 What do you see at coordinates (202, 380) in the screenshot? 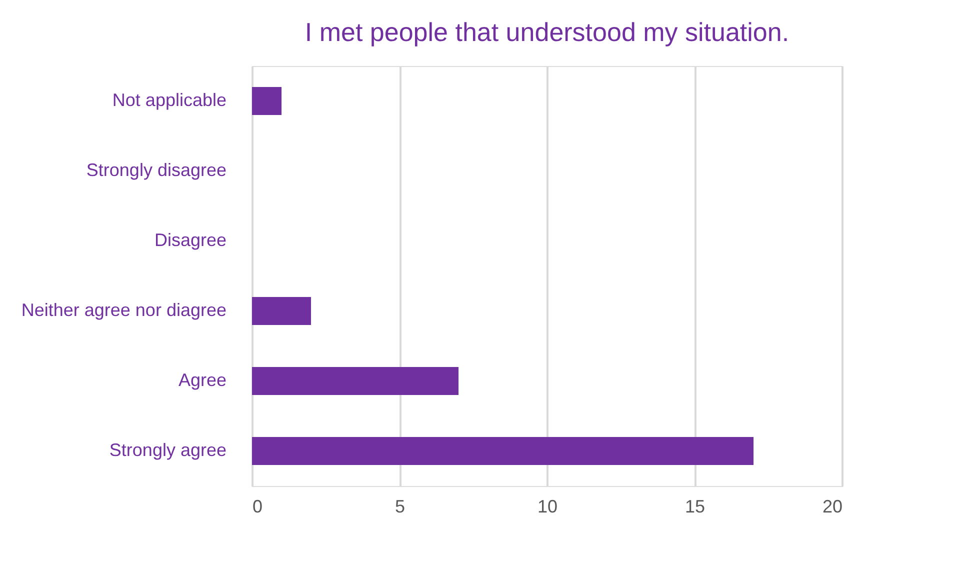
I see `y-tick-label: Agree` at bounding box center [202, 380].